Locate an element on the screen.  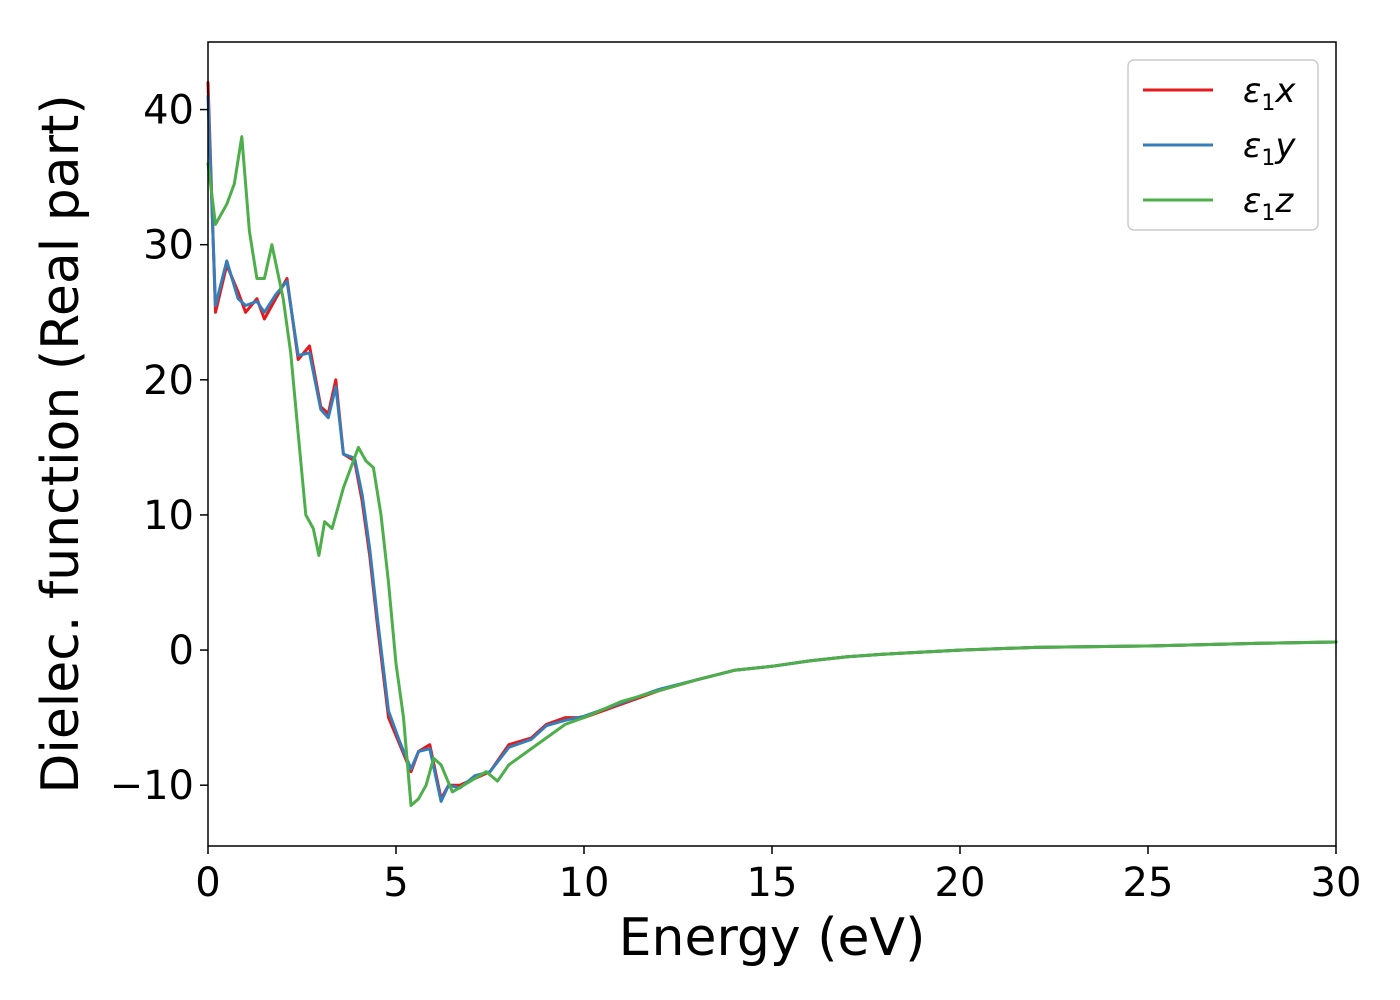
legend-label-tail: z is located at coordinates (1284, 201).